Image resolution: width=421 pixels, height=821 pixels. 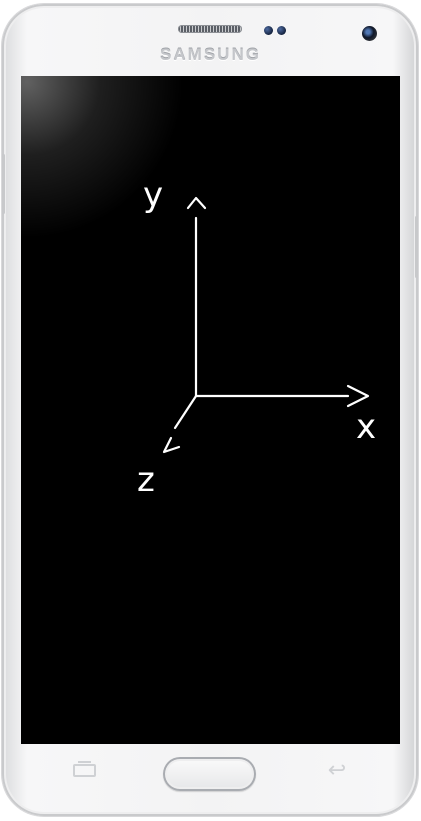 What do you see at coordinates (337, 770) in the screenshot?
I see `back-arrow-icon: ↩` at bounding box center [337, 770].